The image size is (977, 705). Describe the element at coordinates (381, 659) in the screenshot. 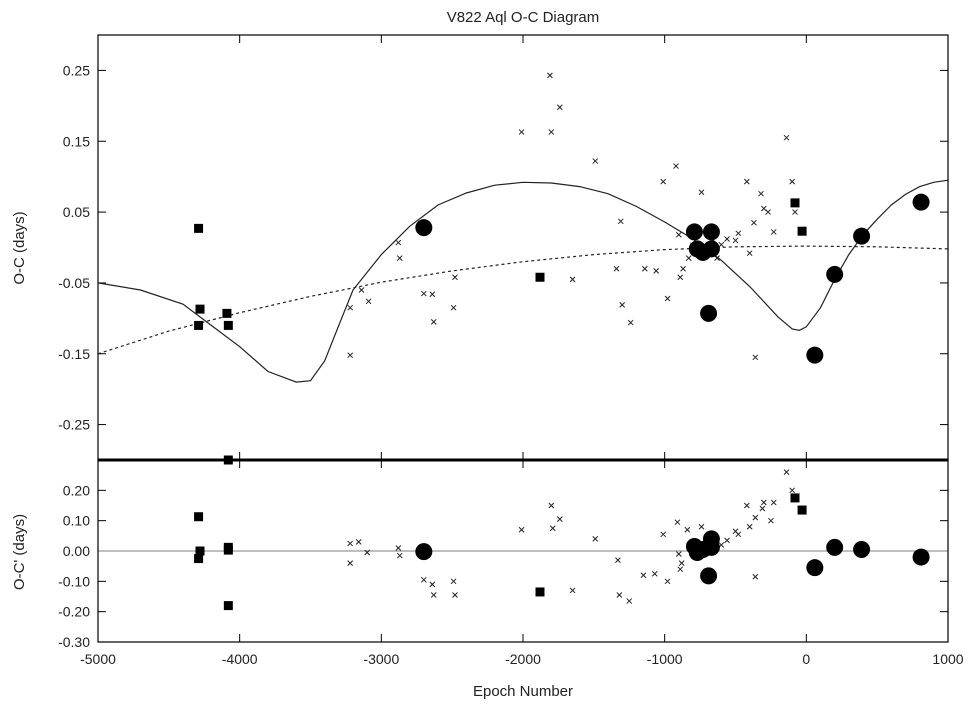

I see `x-tick-label: -3000` at that location.